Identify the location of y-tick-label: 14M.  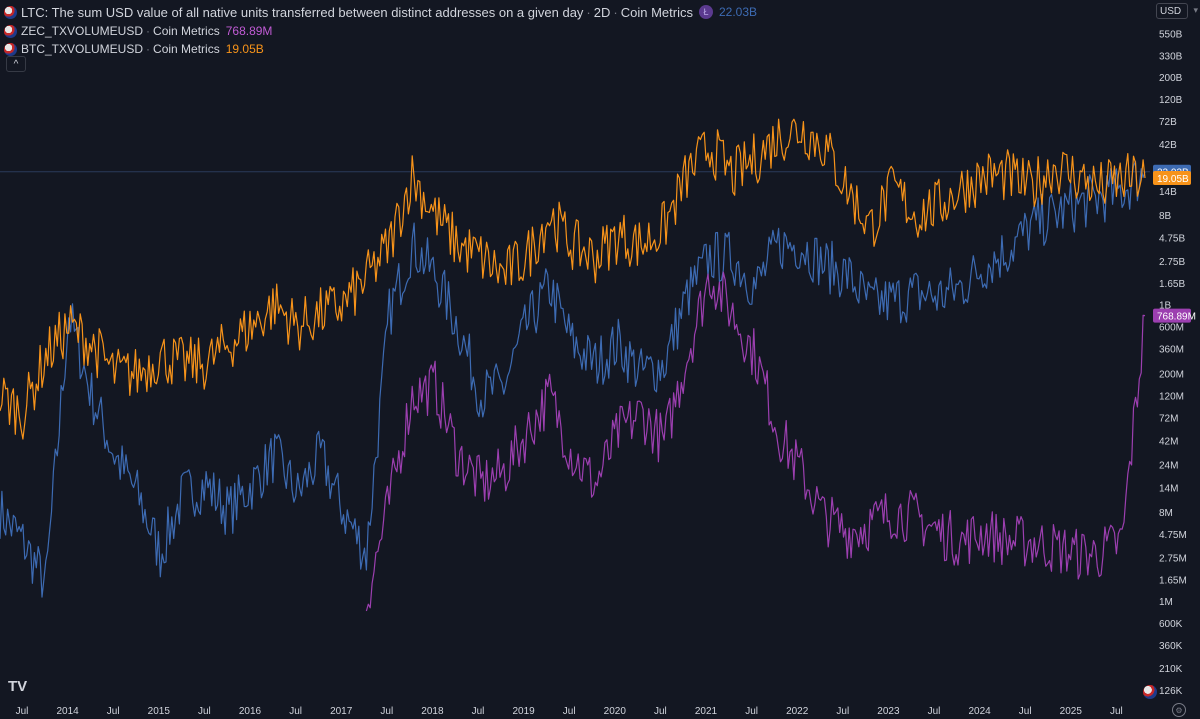
(1168, 489).